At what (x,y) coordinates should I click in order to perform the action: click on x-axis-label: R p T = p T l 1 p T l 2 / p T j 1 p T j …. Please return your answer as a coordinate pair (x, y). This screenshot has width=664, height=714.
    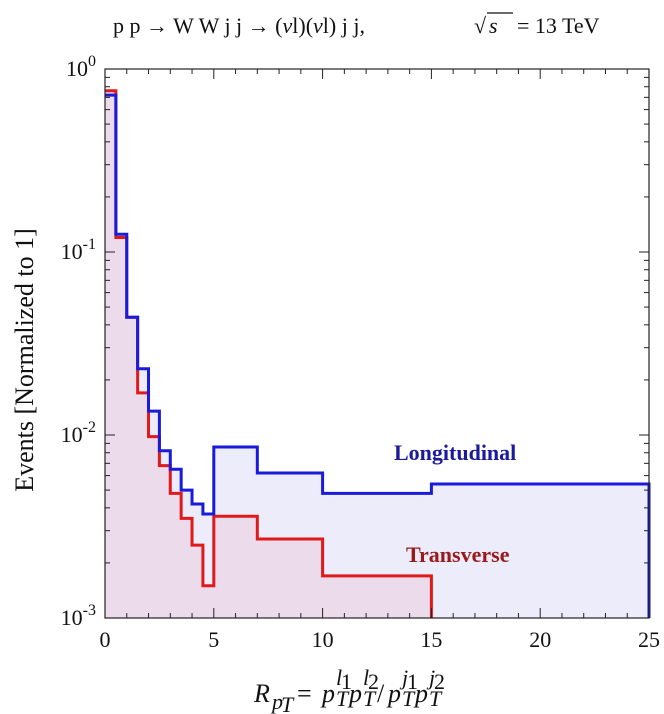
    Looking at the image, I should click on (349, 689).